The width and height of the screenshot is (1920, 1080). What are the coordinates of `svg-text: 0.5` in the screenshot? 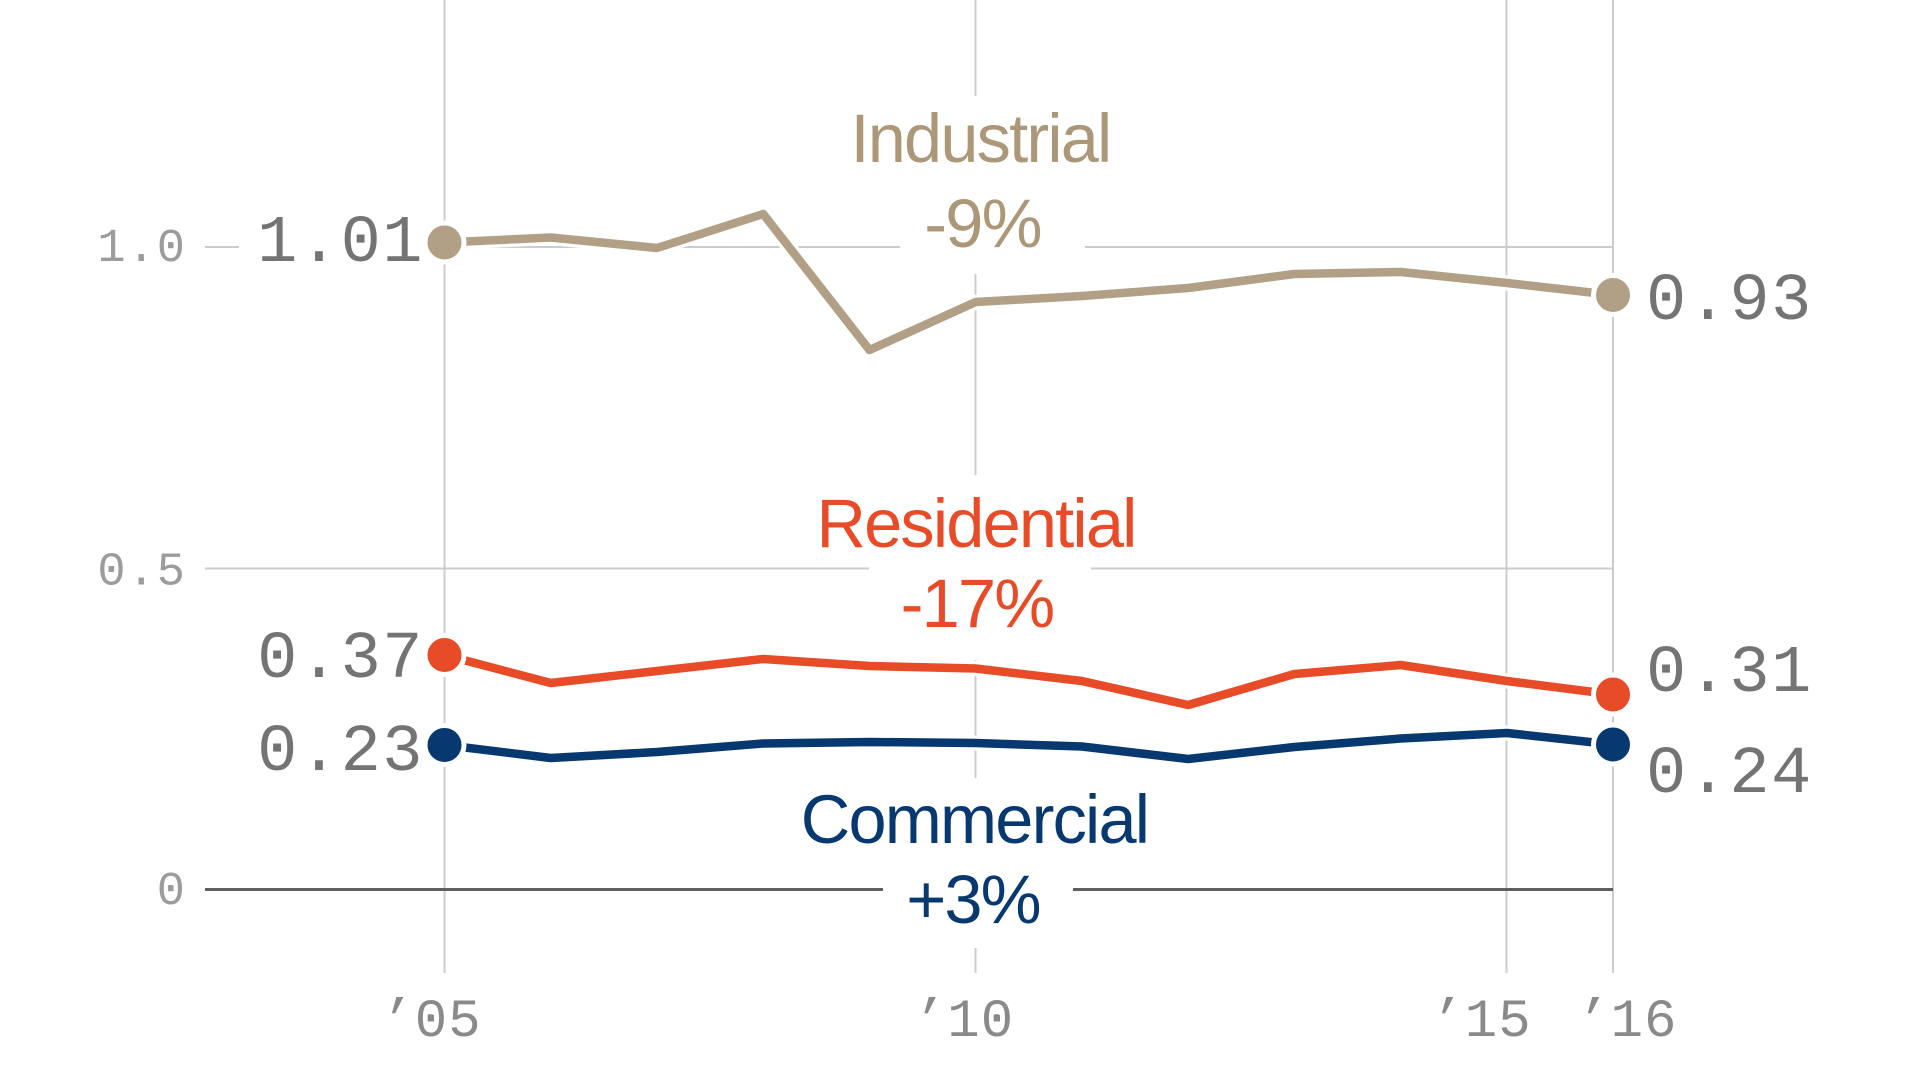 It's located at (141, 573).